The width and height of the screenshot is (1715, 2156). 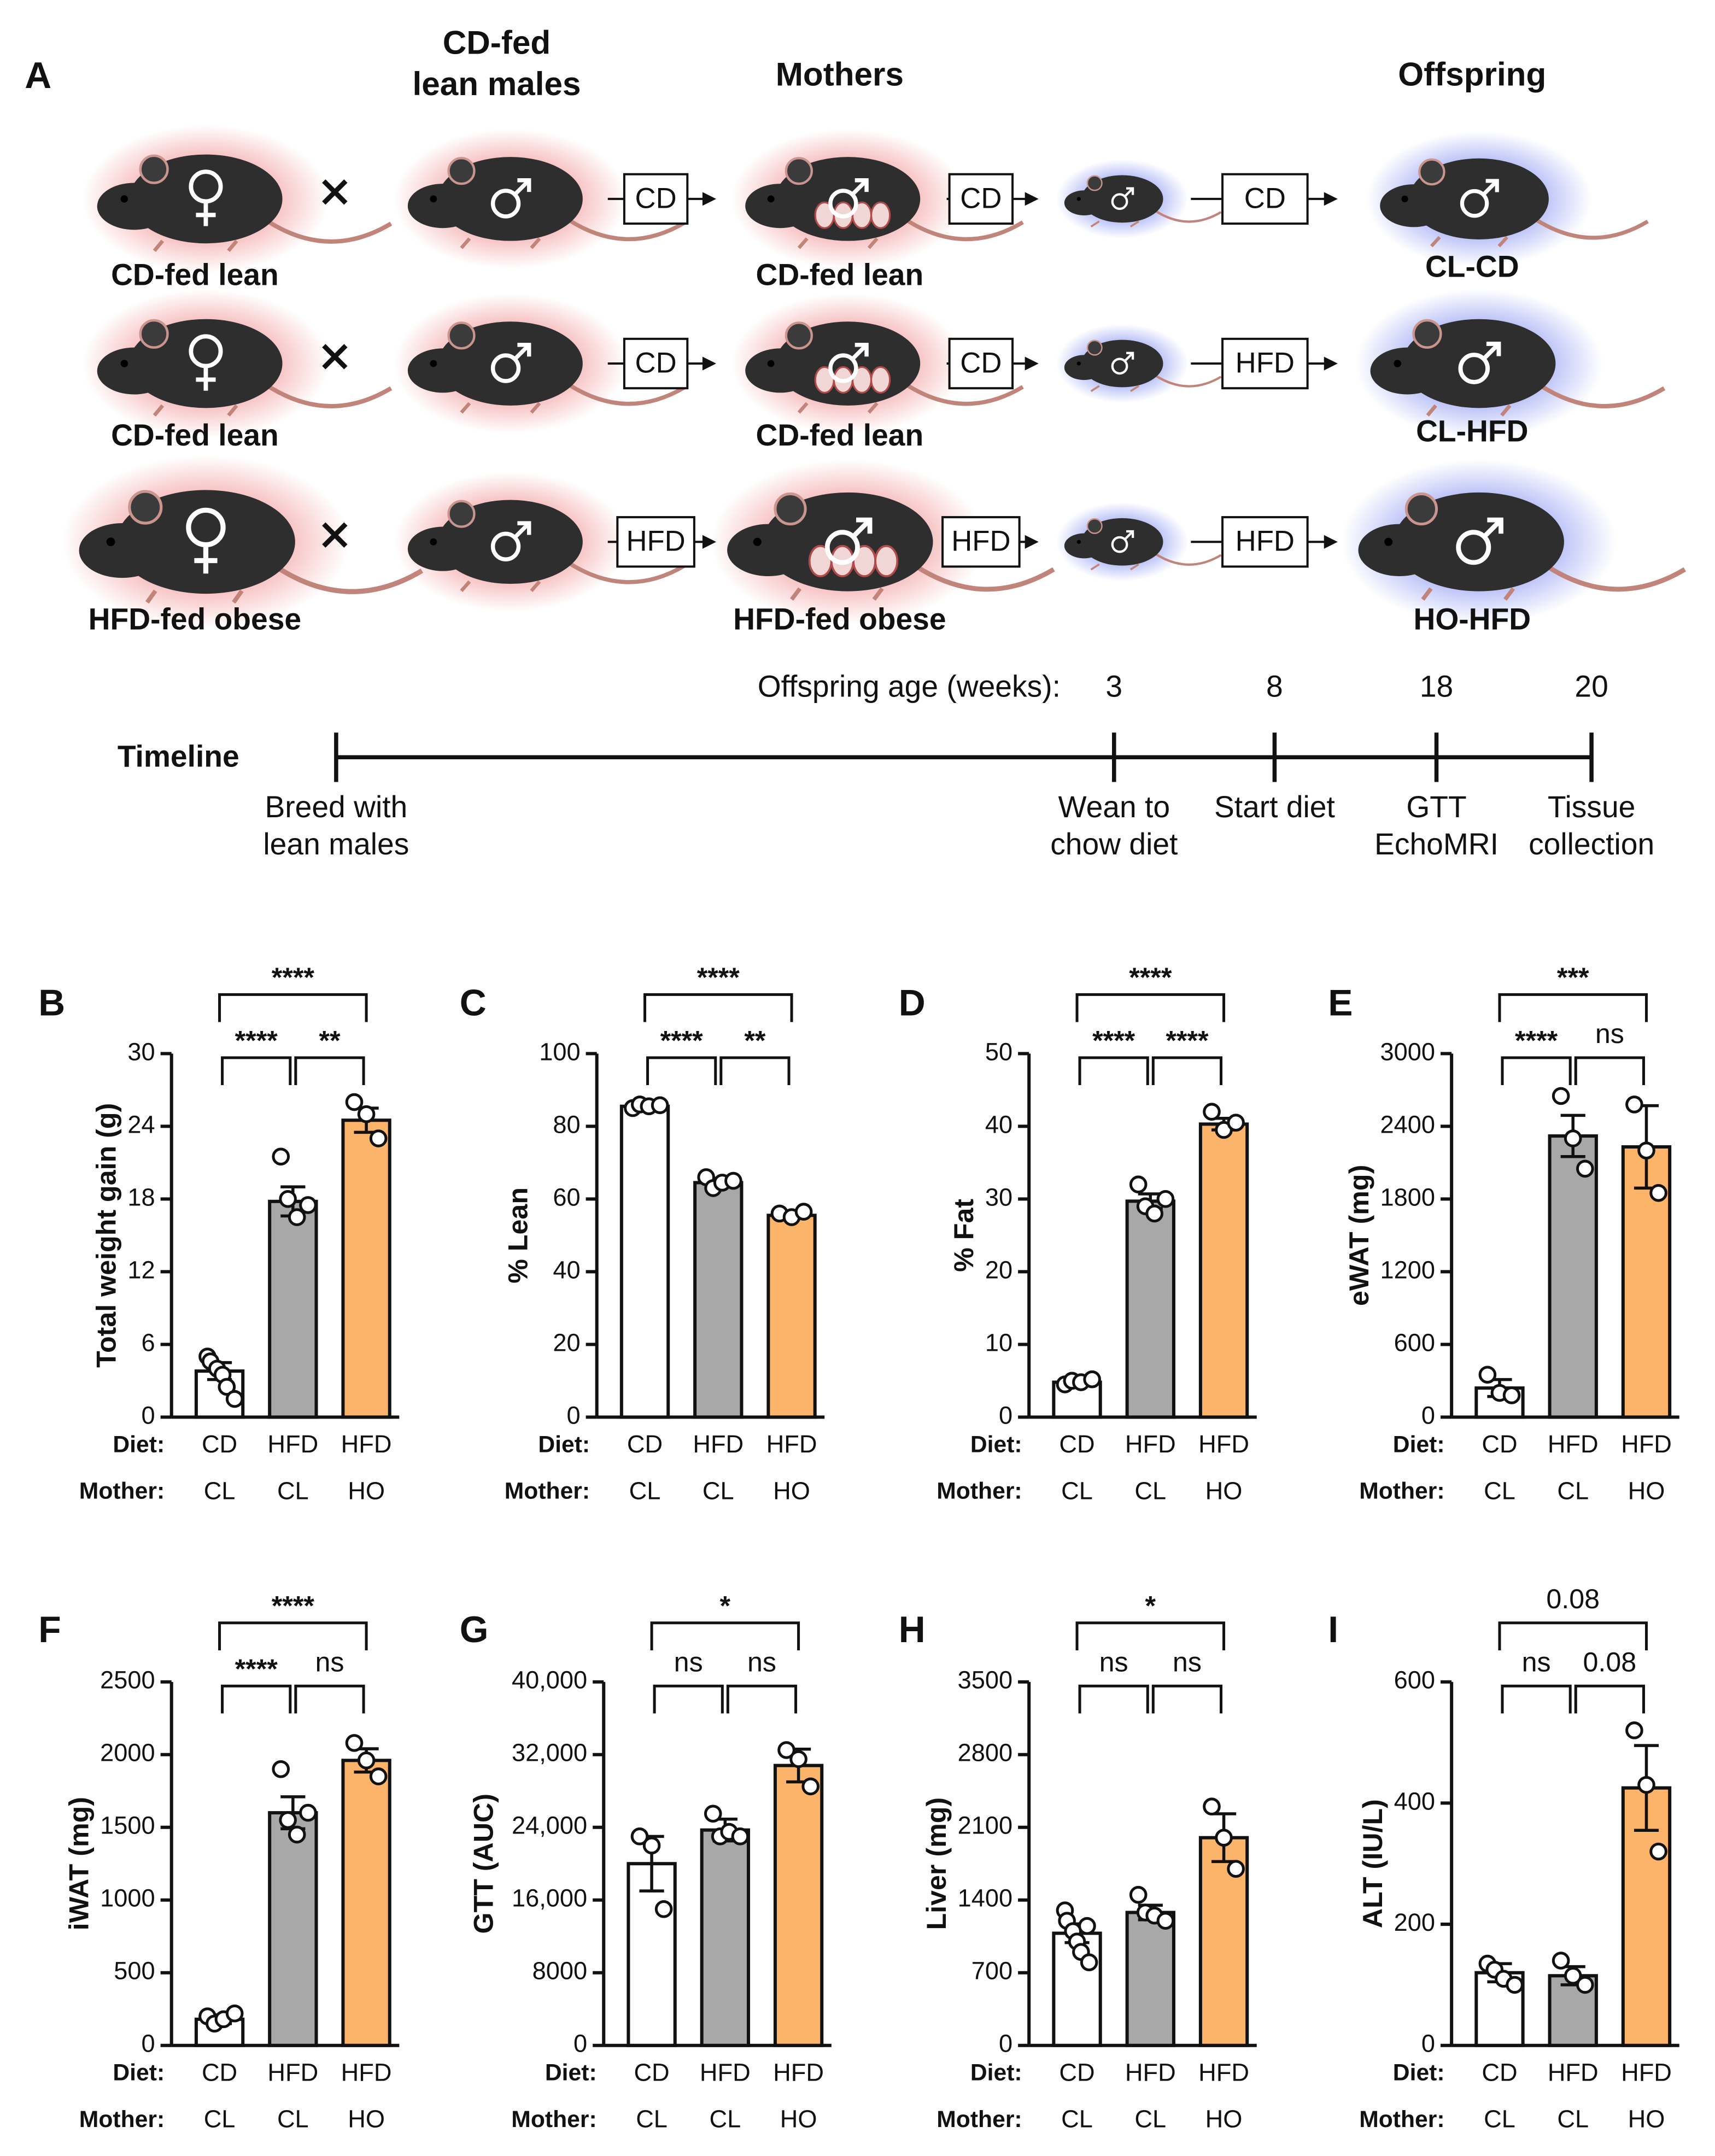 What do you see at coordinates (559, 1051) in the screenshot?
I see `y-tick-label: 100` at bounding box center [559, 1051].